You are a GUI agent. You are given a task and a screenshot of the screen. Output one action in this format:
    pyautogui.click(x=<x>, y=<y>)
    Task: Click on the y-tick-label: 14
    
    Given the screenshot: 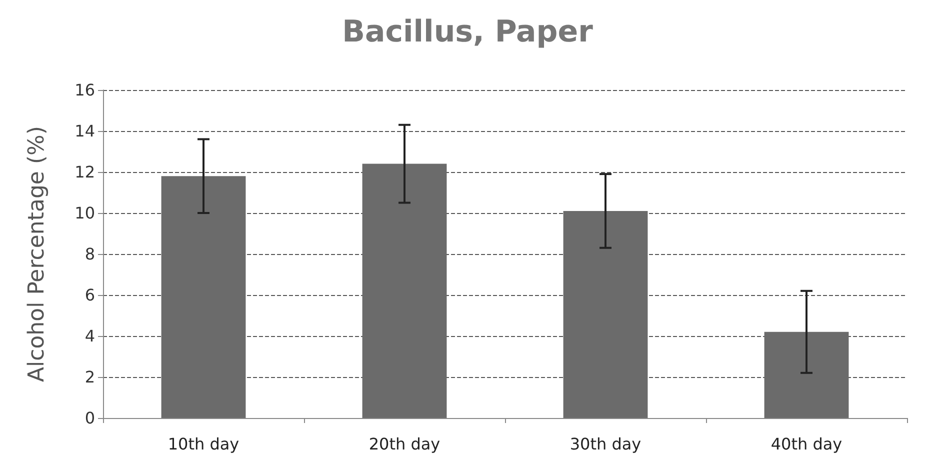 What is the action you would take?
    pyautogui.click(x=84, y=131)
    